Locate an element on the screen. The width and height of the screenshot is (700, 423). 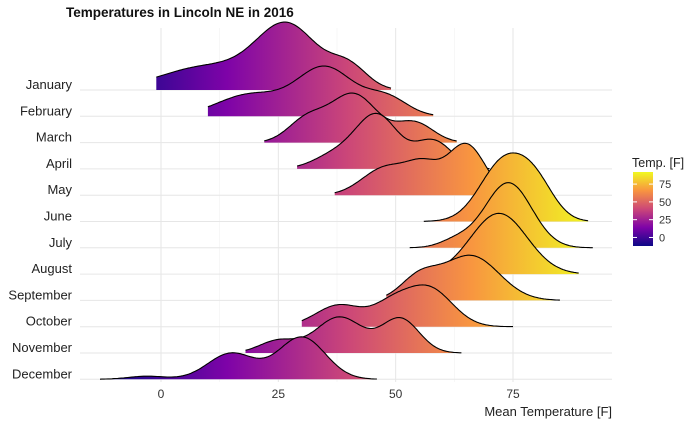
month-label: November is located at coordinates (42, 347).